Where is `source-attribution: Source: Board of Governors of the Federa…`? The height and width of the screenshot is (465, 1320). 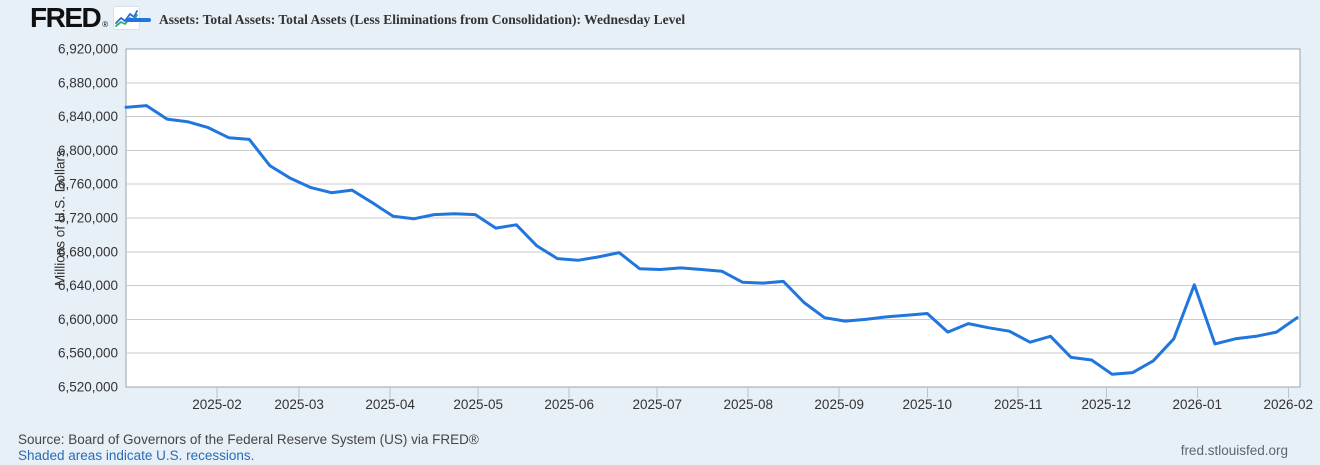
source-attribution: Source: Board of Governors of the Federa… is located at coordinates (248, 439).